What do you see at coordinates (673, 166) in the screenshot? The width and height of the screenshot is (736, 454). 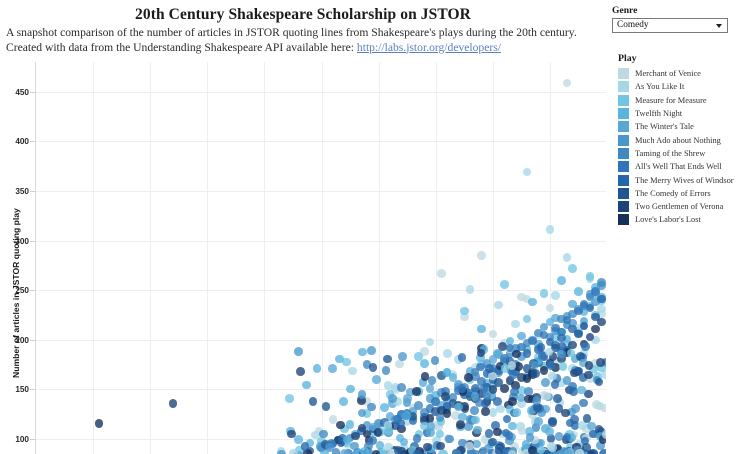 I see `legend-item: All's Well That Ends Well` at bounding box center [673, 166].